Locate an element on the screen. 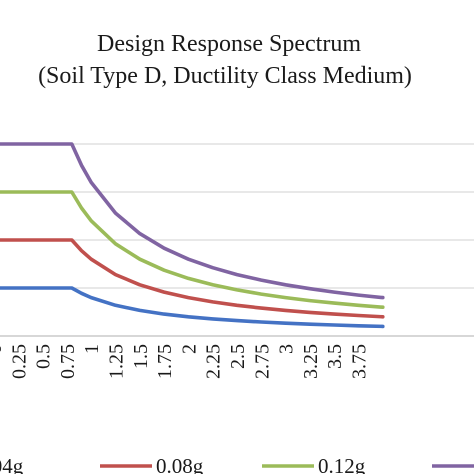 The image size is (474, 474). x-tick-label: 3.5 is located at coordinates (335, 356).